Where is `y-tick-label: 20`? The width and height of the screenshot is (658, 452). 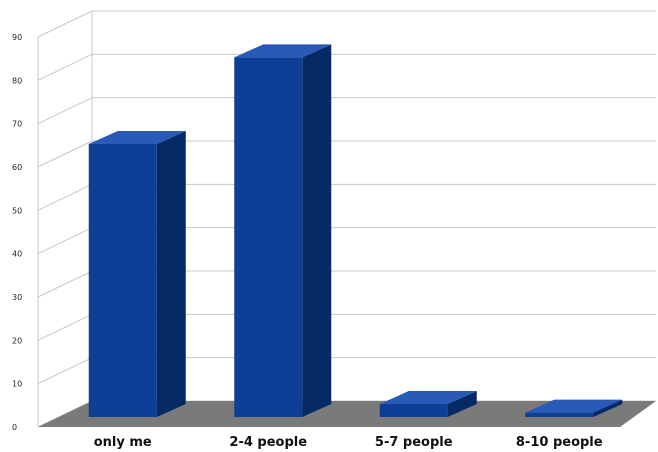
y-tick-label: 20 is located at coordinates (17, 340).